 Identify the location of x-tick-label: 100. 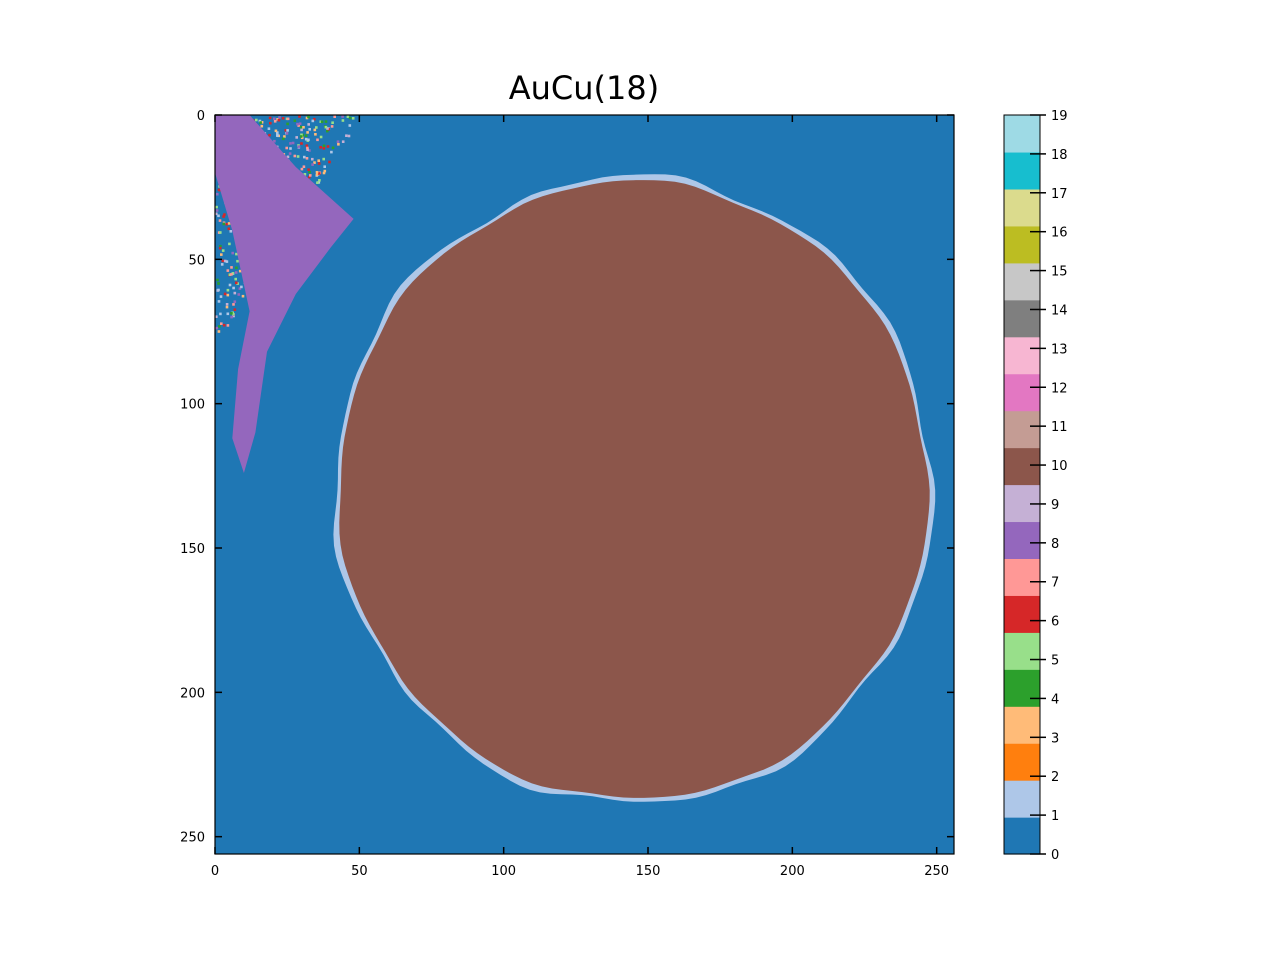
(503, 871).